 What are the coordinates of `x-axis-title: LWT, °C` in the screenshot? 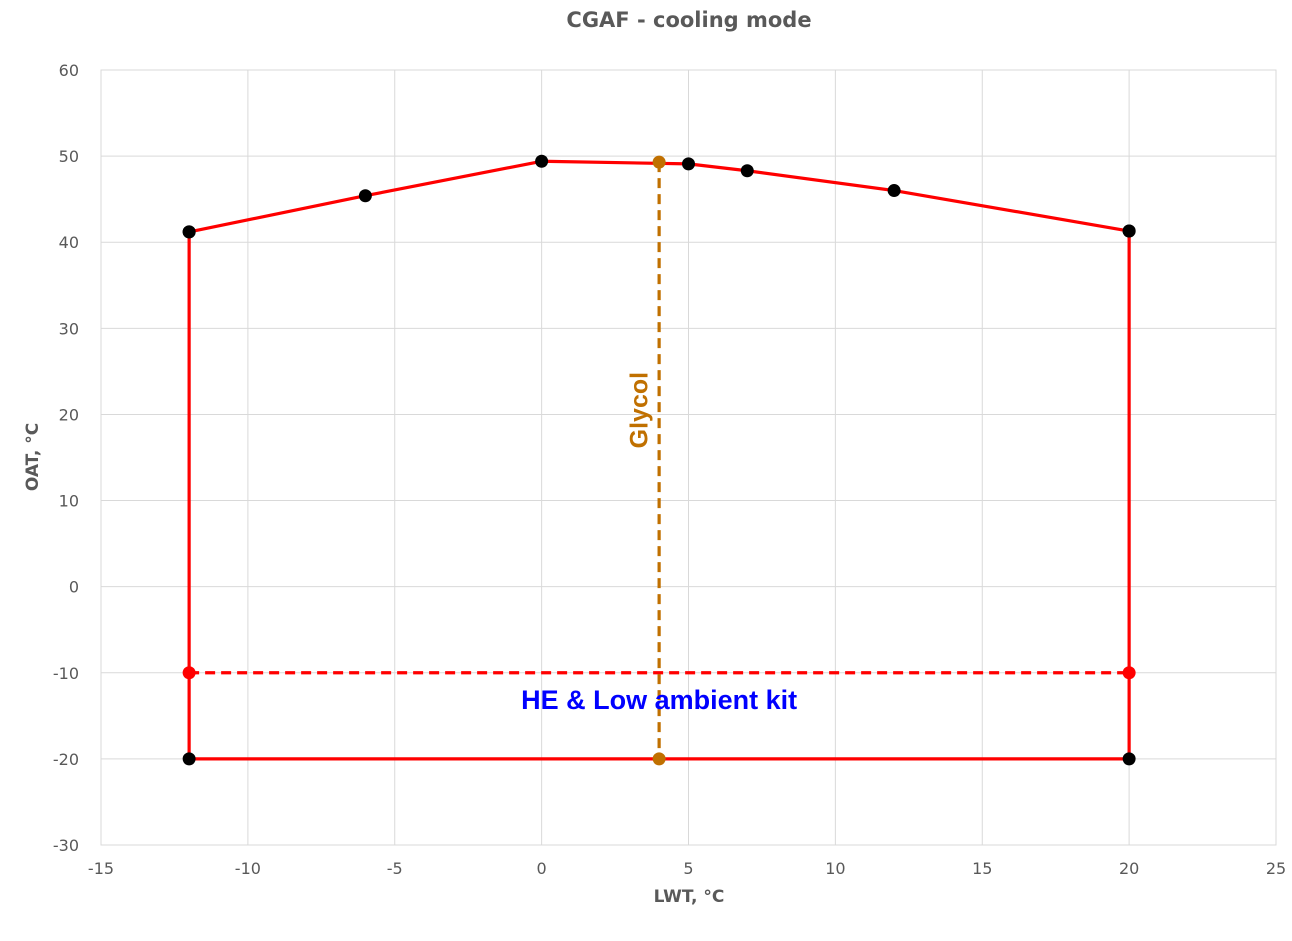 It's located at (689, 897).